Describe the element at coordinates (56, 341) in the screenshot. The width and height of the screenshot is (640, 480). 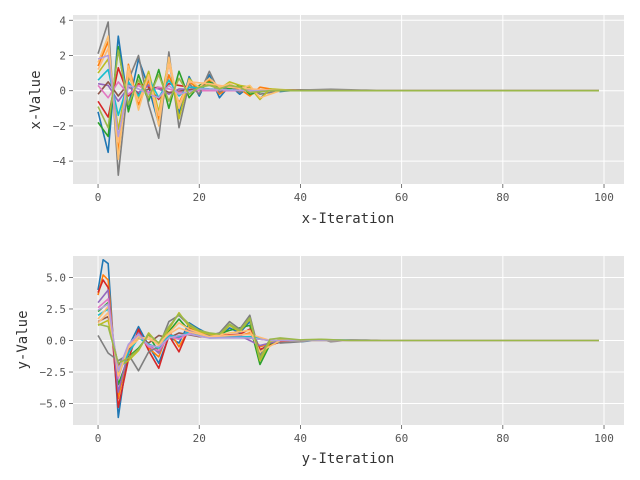
I see `y-value-ytick-label: 0.0` at that location.